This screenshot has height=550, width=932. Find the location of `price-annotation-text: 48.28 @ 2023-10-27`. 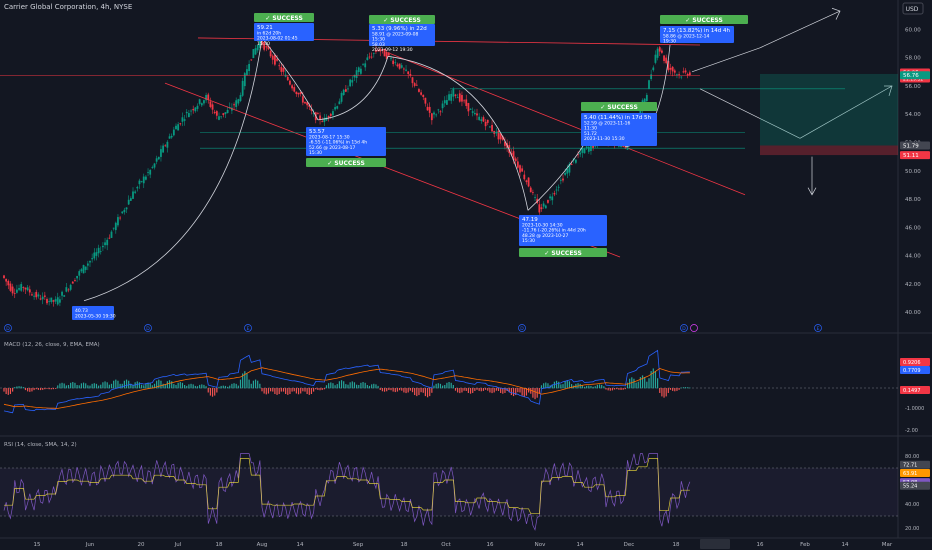

price-annotation-text: 48.28 @ 2023-10-27 is located at coordinates (545, 236).